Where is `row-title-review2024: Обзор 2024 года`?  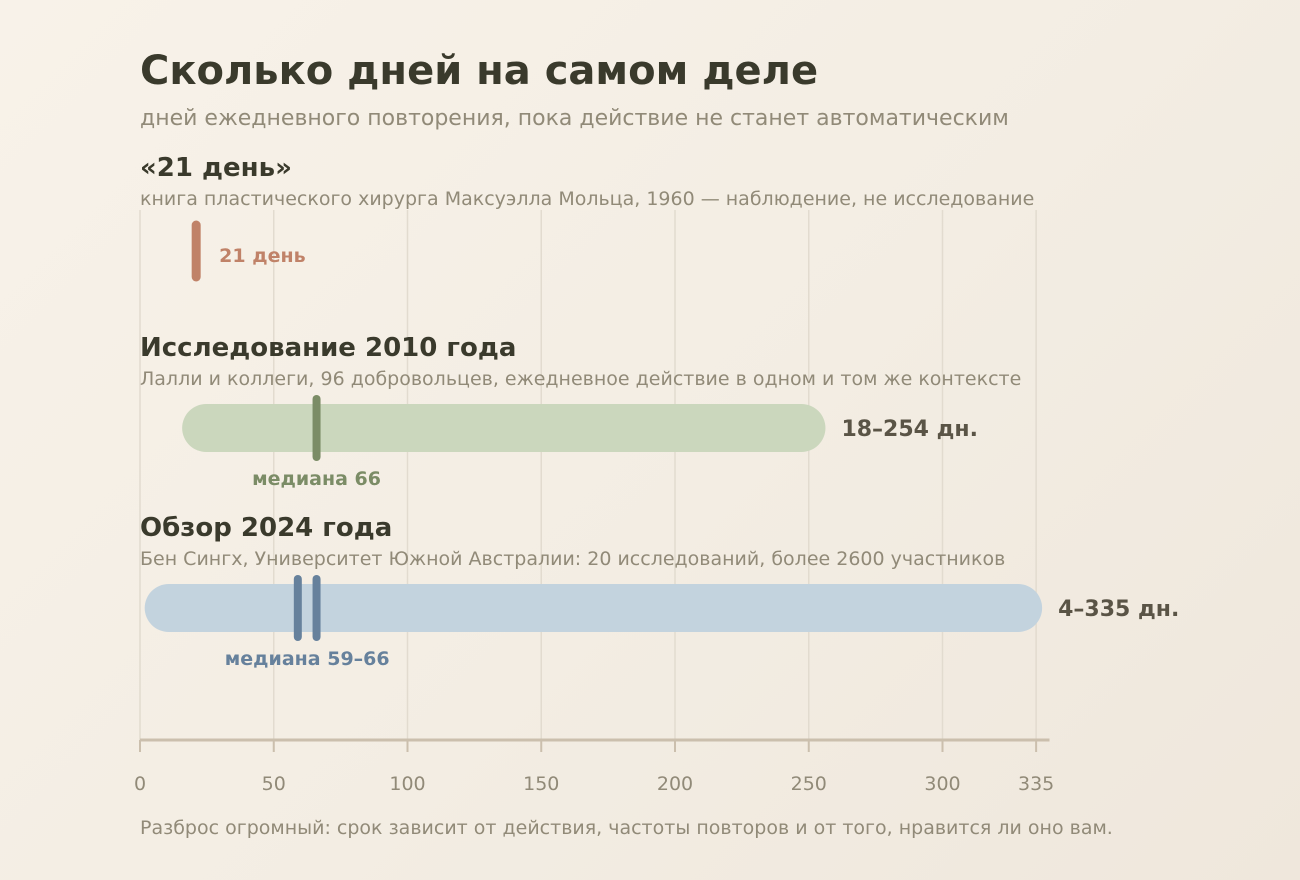
row-title-review2024: Обзор 2024 года is located at coordinates (266, 528).